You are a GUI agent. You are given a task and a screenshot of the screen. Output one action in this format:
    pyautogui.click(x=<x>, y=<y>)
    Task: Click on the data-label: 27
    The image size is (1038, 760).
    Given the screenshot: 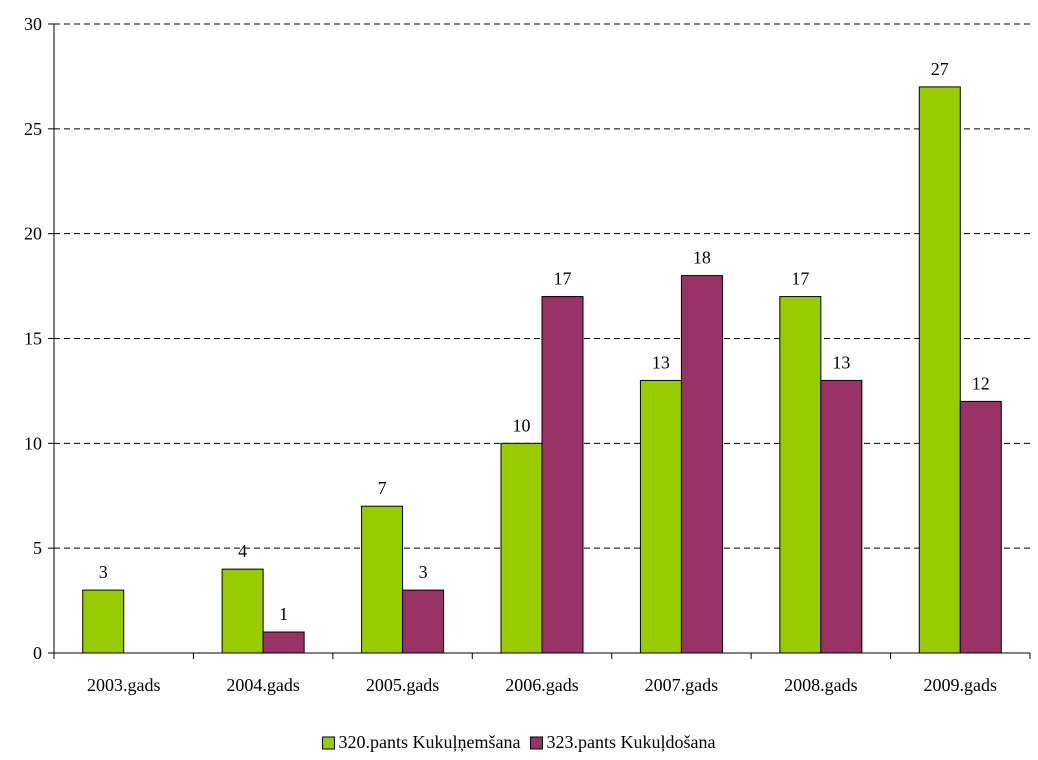 What is the action you would take?
    pyautogui.click(x=940, y=69)
    